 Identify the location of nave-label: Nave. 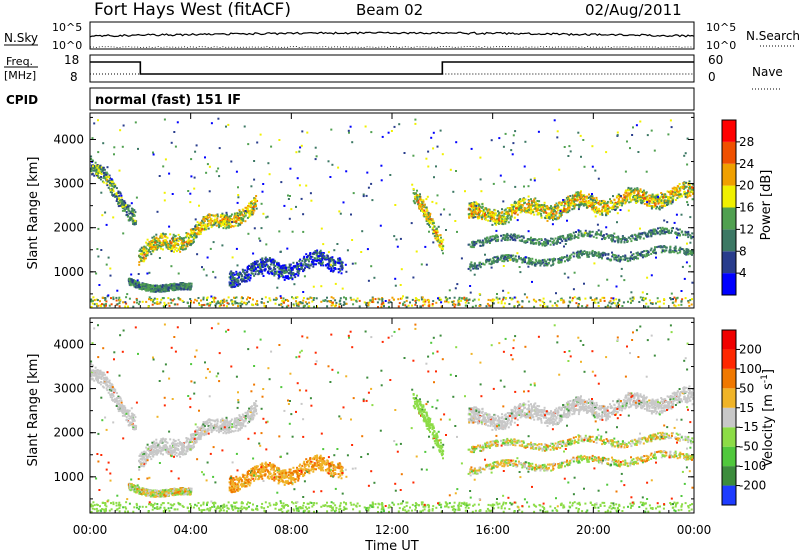
(767, 72).